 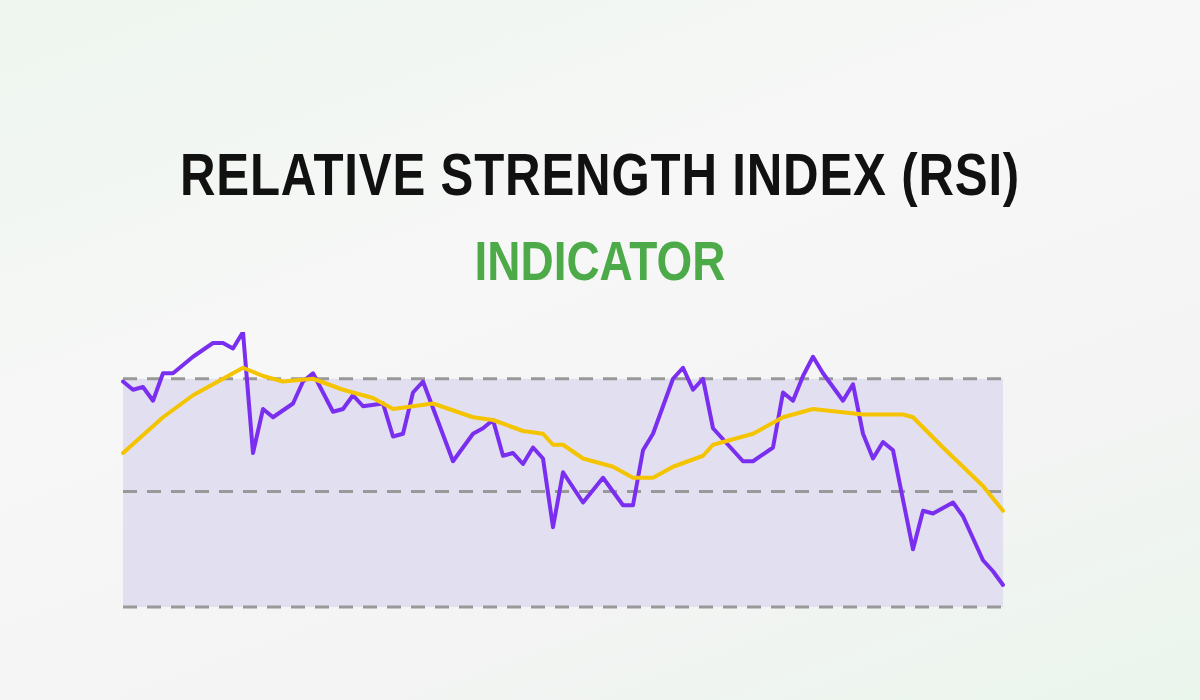 I want to click on chart-title: RELATIVE STRENGTH INDEX (RSI), so click(x=600, y=174).